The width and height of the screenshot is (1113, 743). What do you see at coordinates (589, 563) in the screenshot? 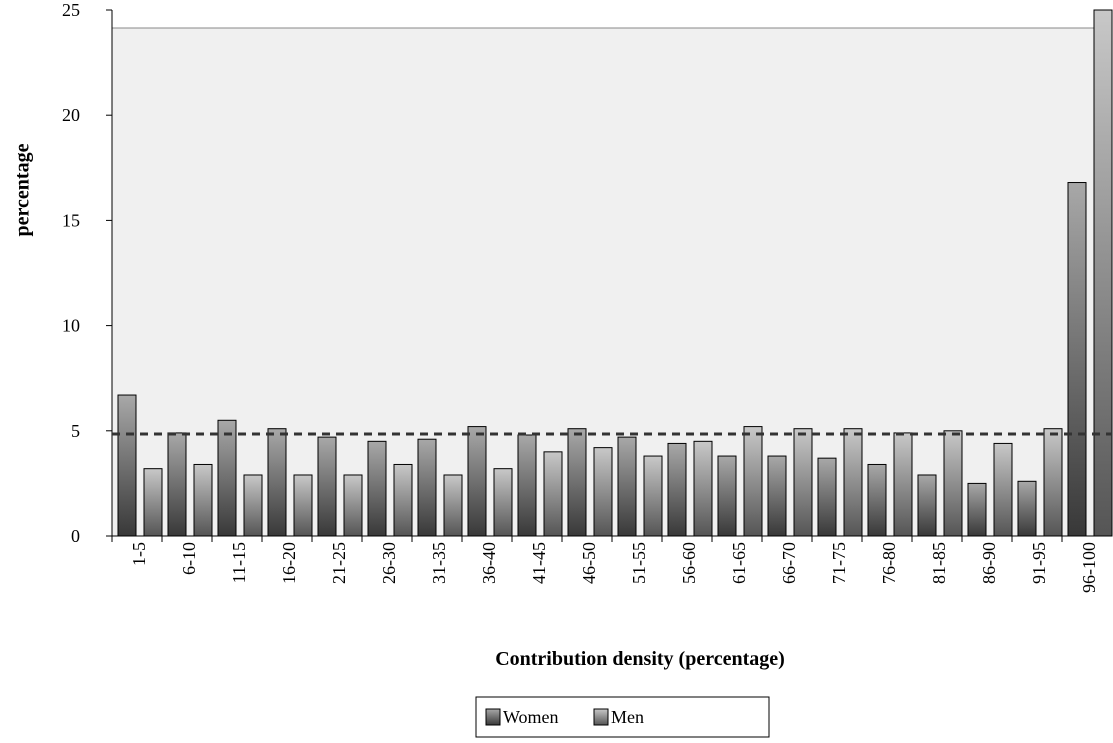
I see `x-tick-label: 46-50` at bounding box center [589, 563].